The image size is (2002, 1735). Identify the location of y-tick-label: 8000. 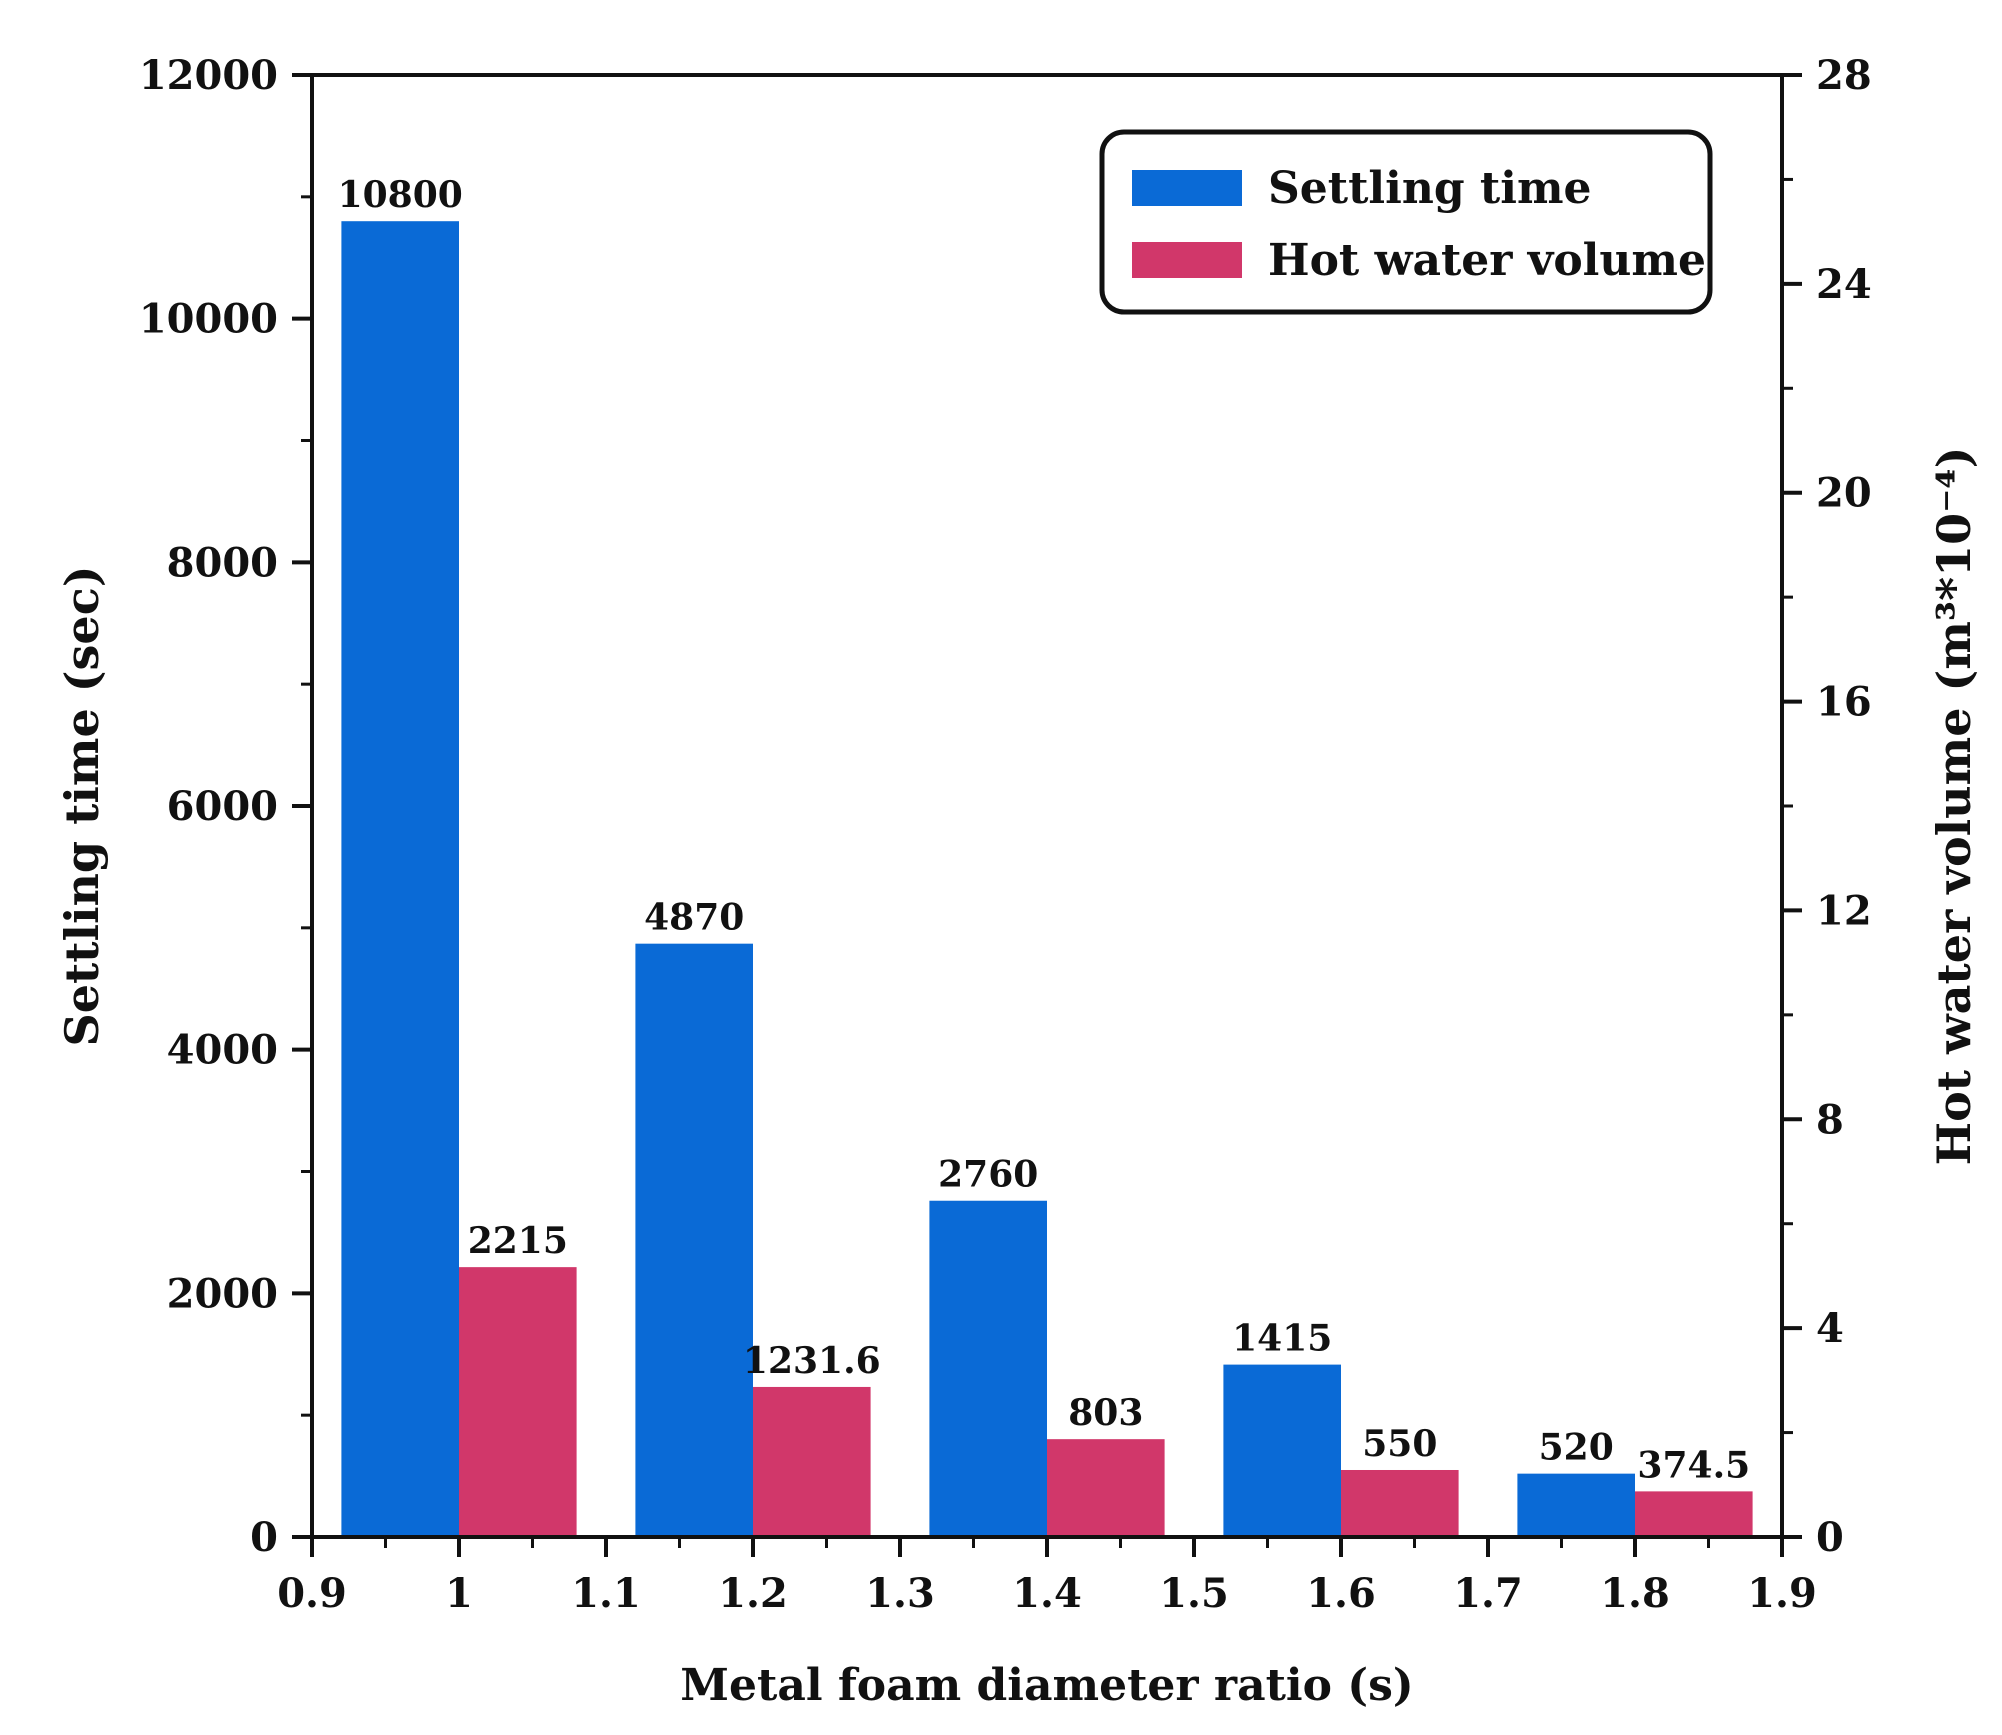
(222, 562).